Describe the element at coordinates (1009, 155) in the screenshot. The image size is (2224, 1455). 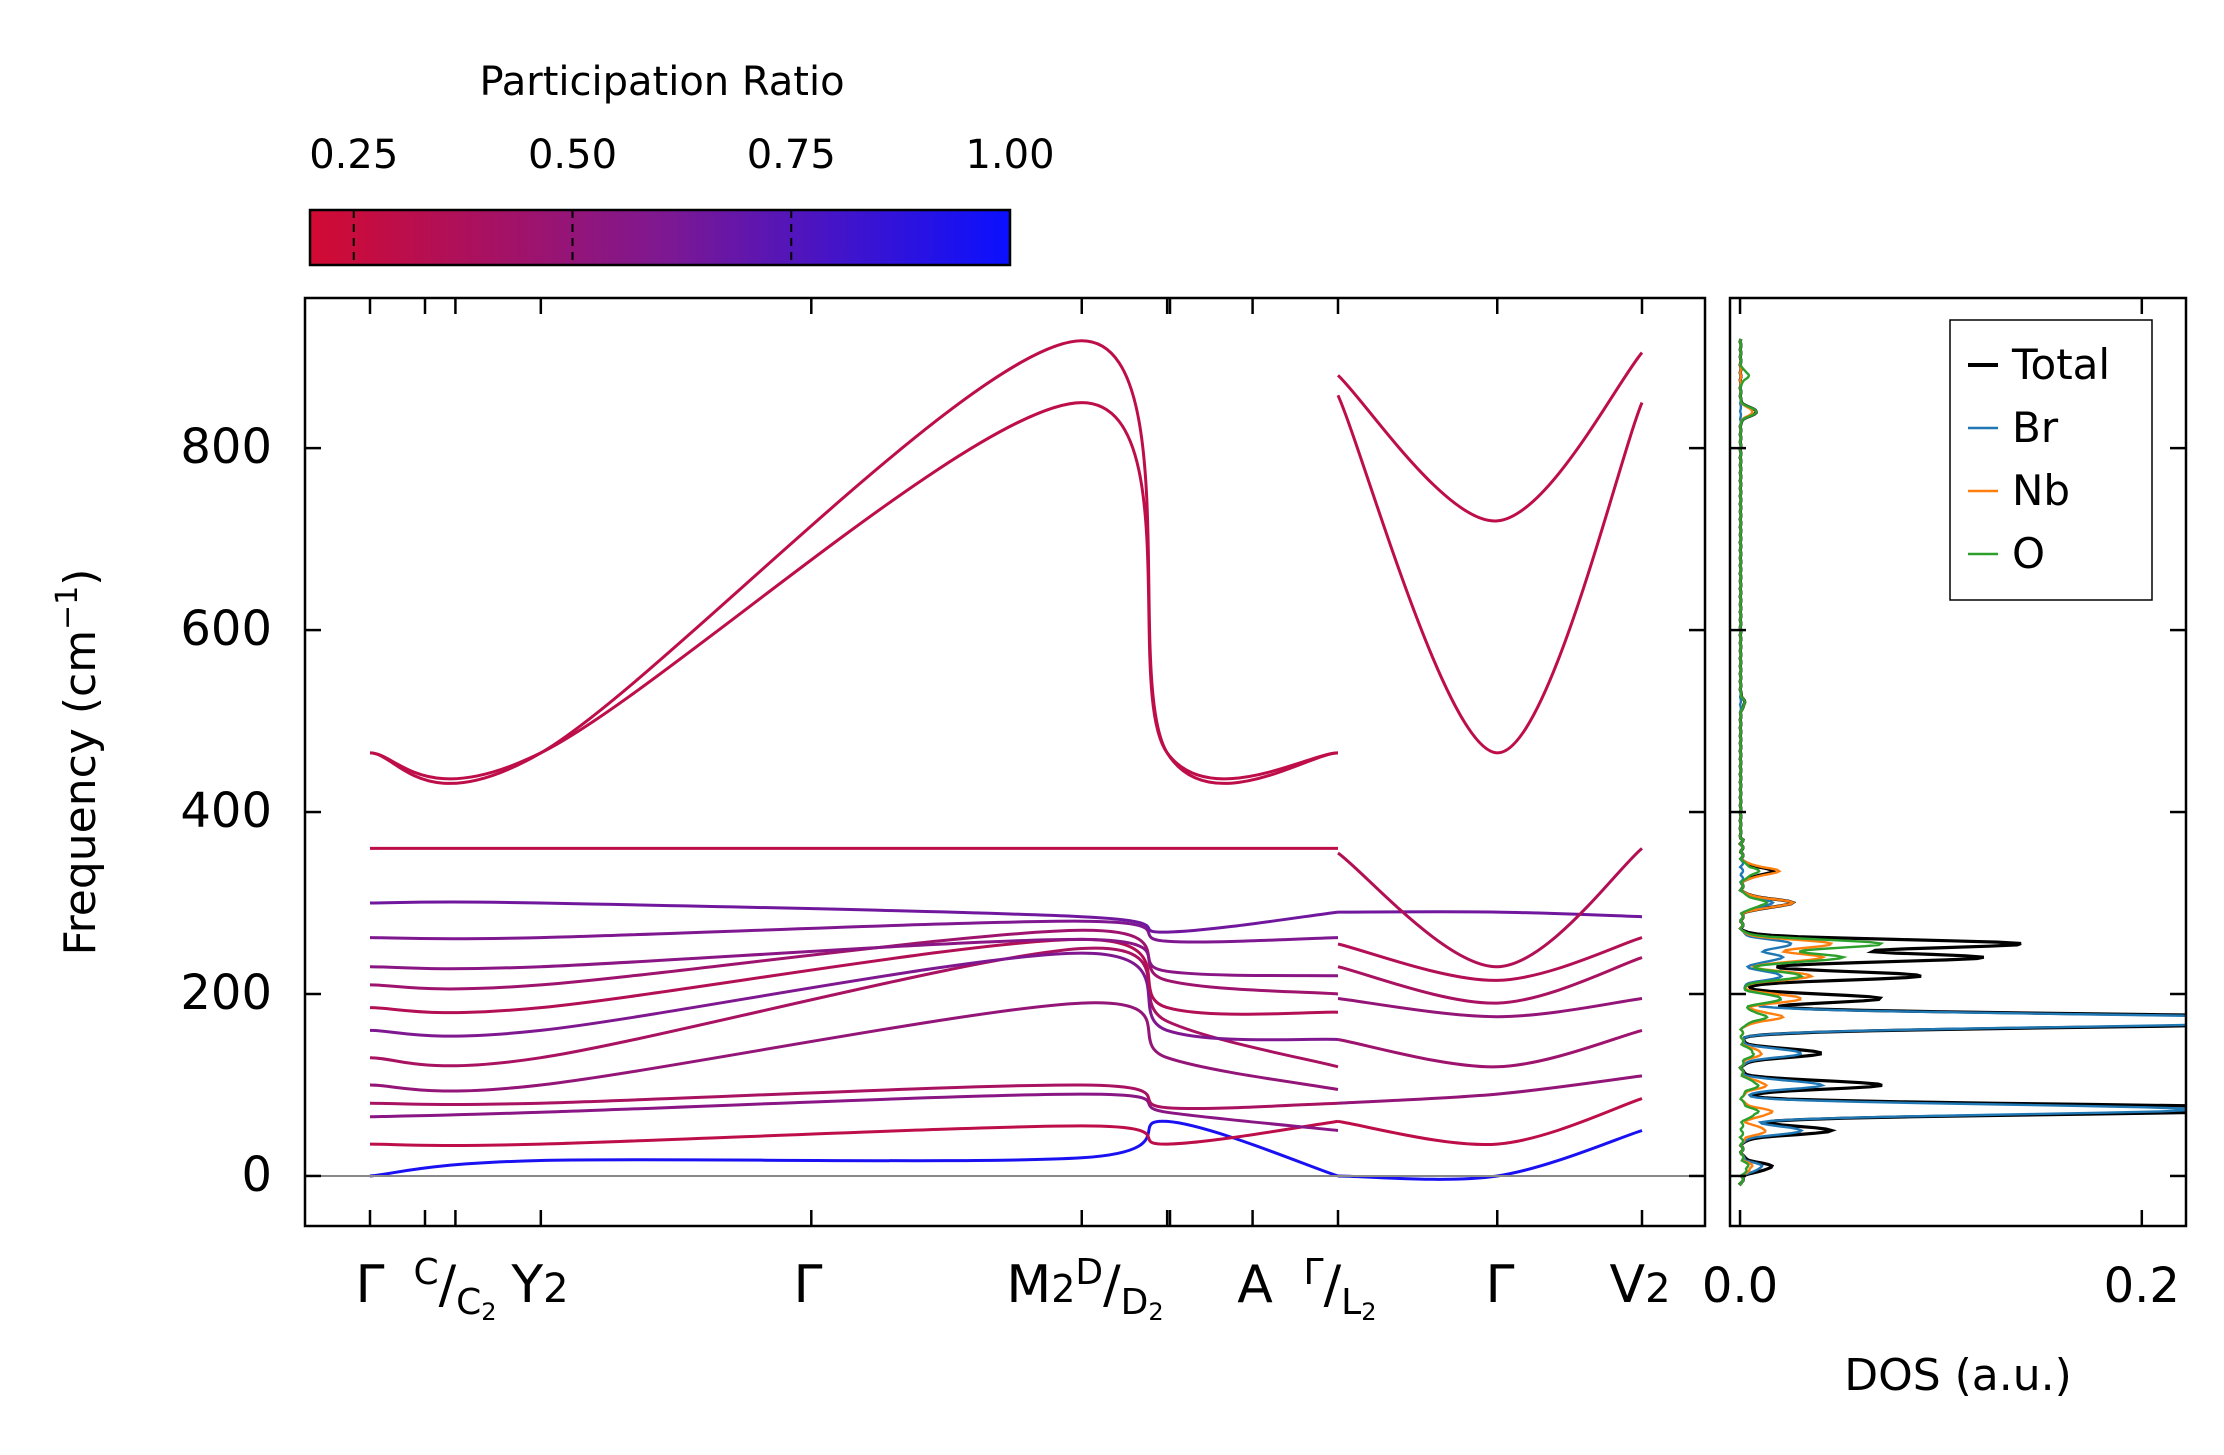
I see `colorbar-tick-label: 1.00` at that location.